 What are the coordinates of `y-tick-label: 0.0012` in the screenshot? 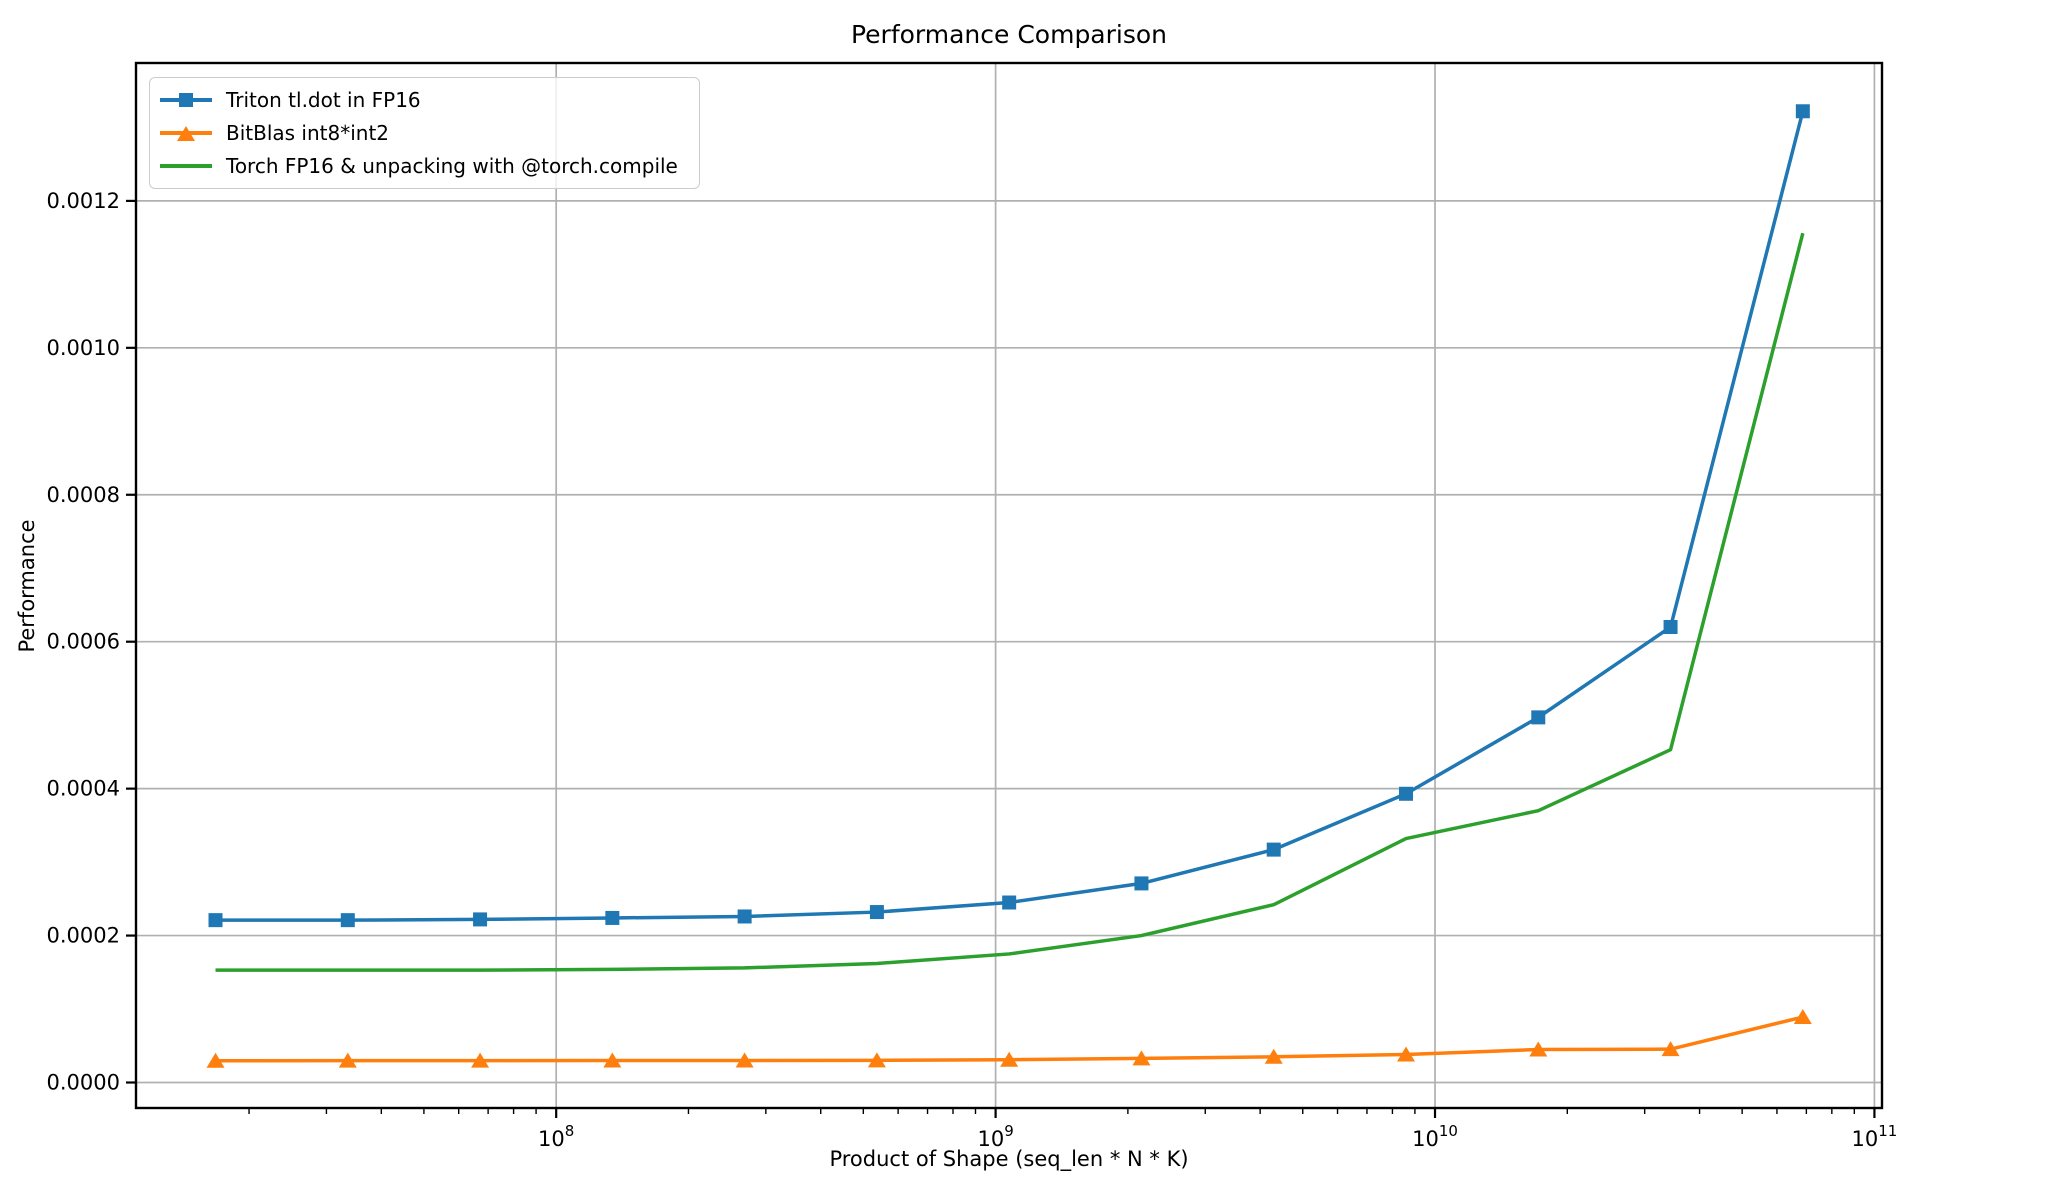 It's located at (83, 201).